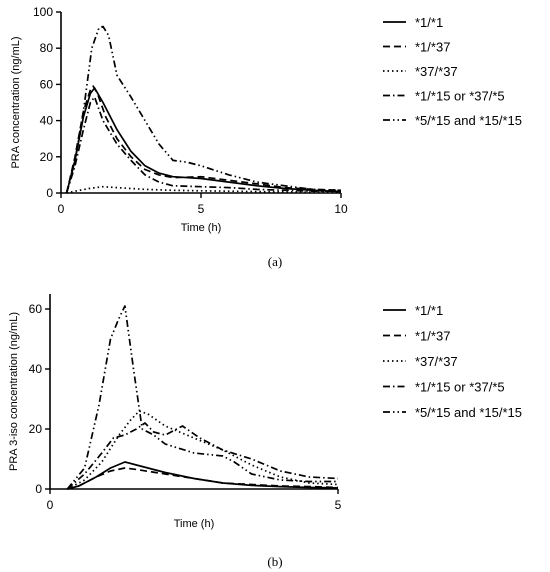 The image size is (550, 572). I want to click on y-axis-label: PRA concentration (ng/mL), so click(16, 102).